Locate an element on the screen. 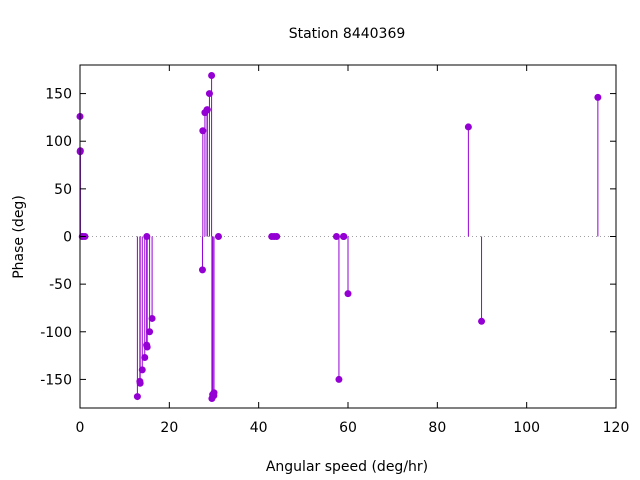  chart-title: Station 8440369 is located at coordinates (347, 34).